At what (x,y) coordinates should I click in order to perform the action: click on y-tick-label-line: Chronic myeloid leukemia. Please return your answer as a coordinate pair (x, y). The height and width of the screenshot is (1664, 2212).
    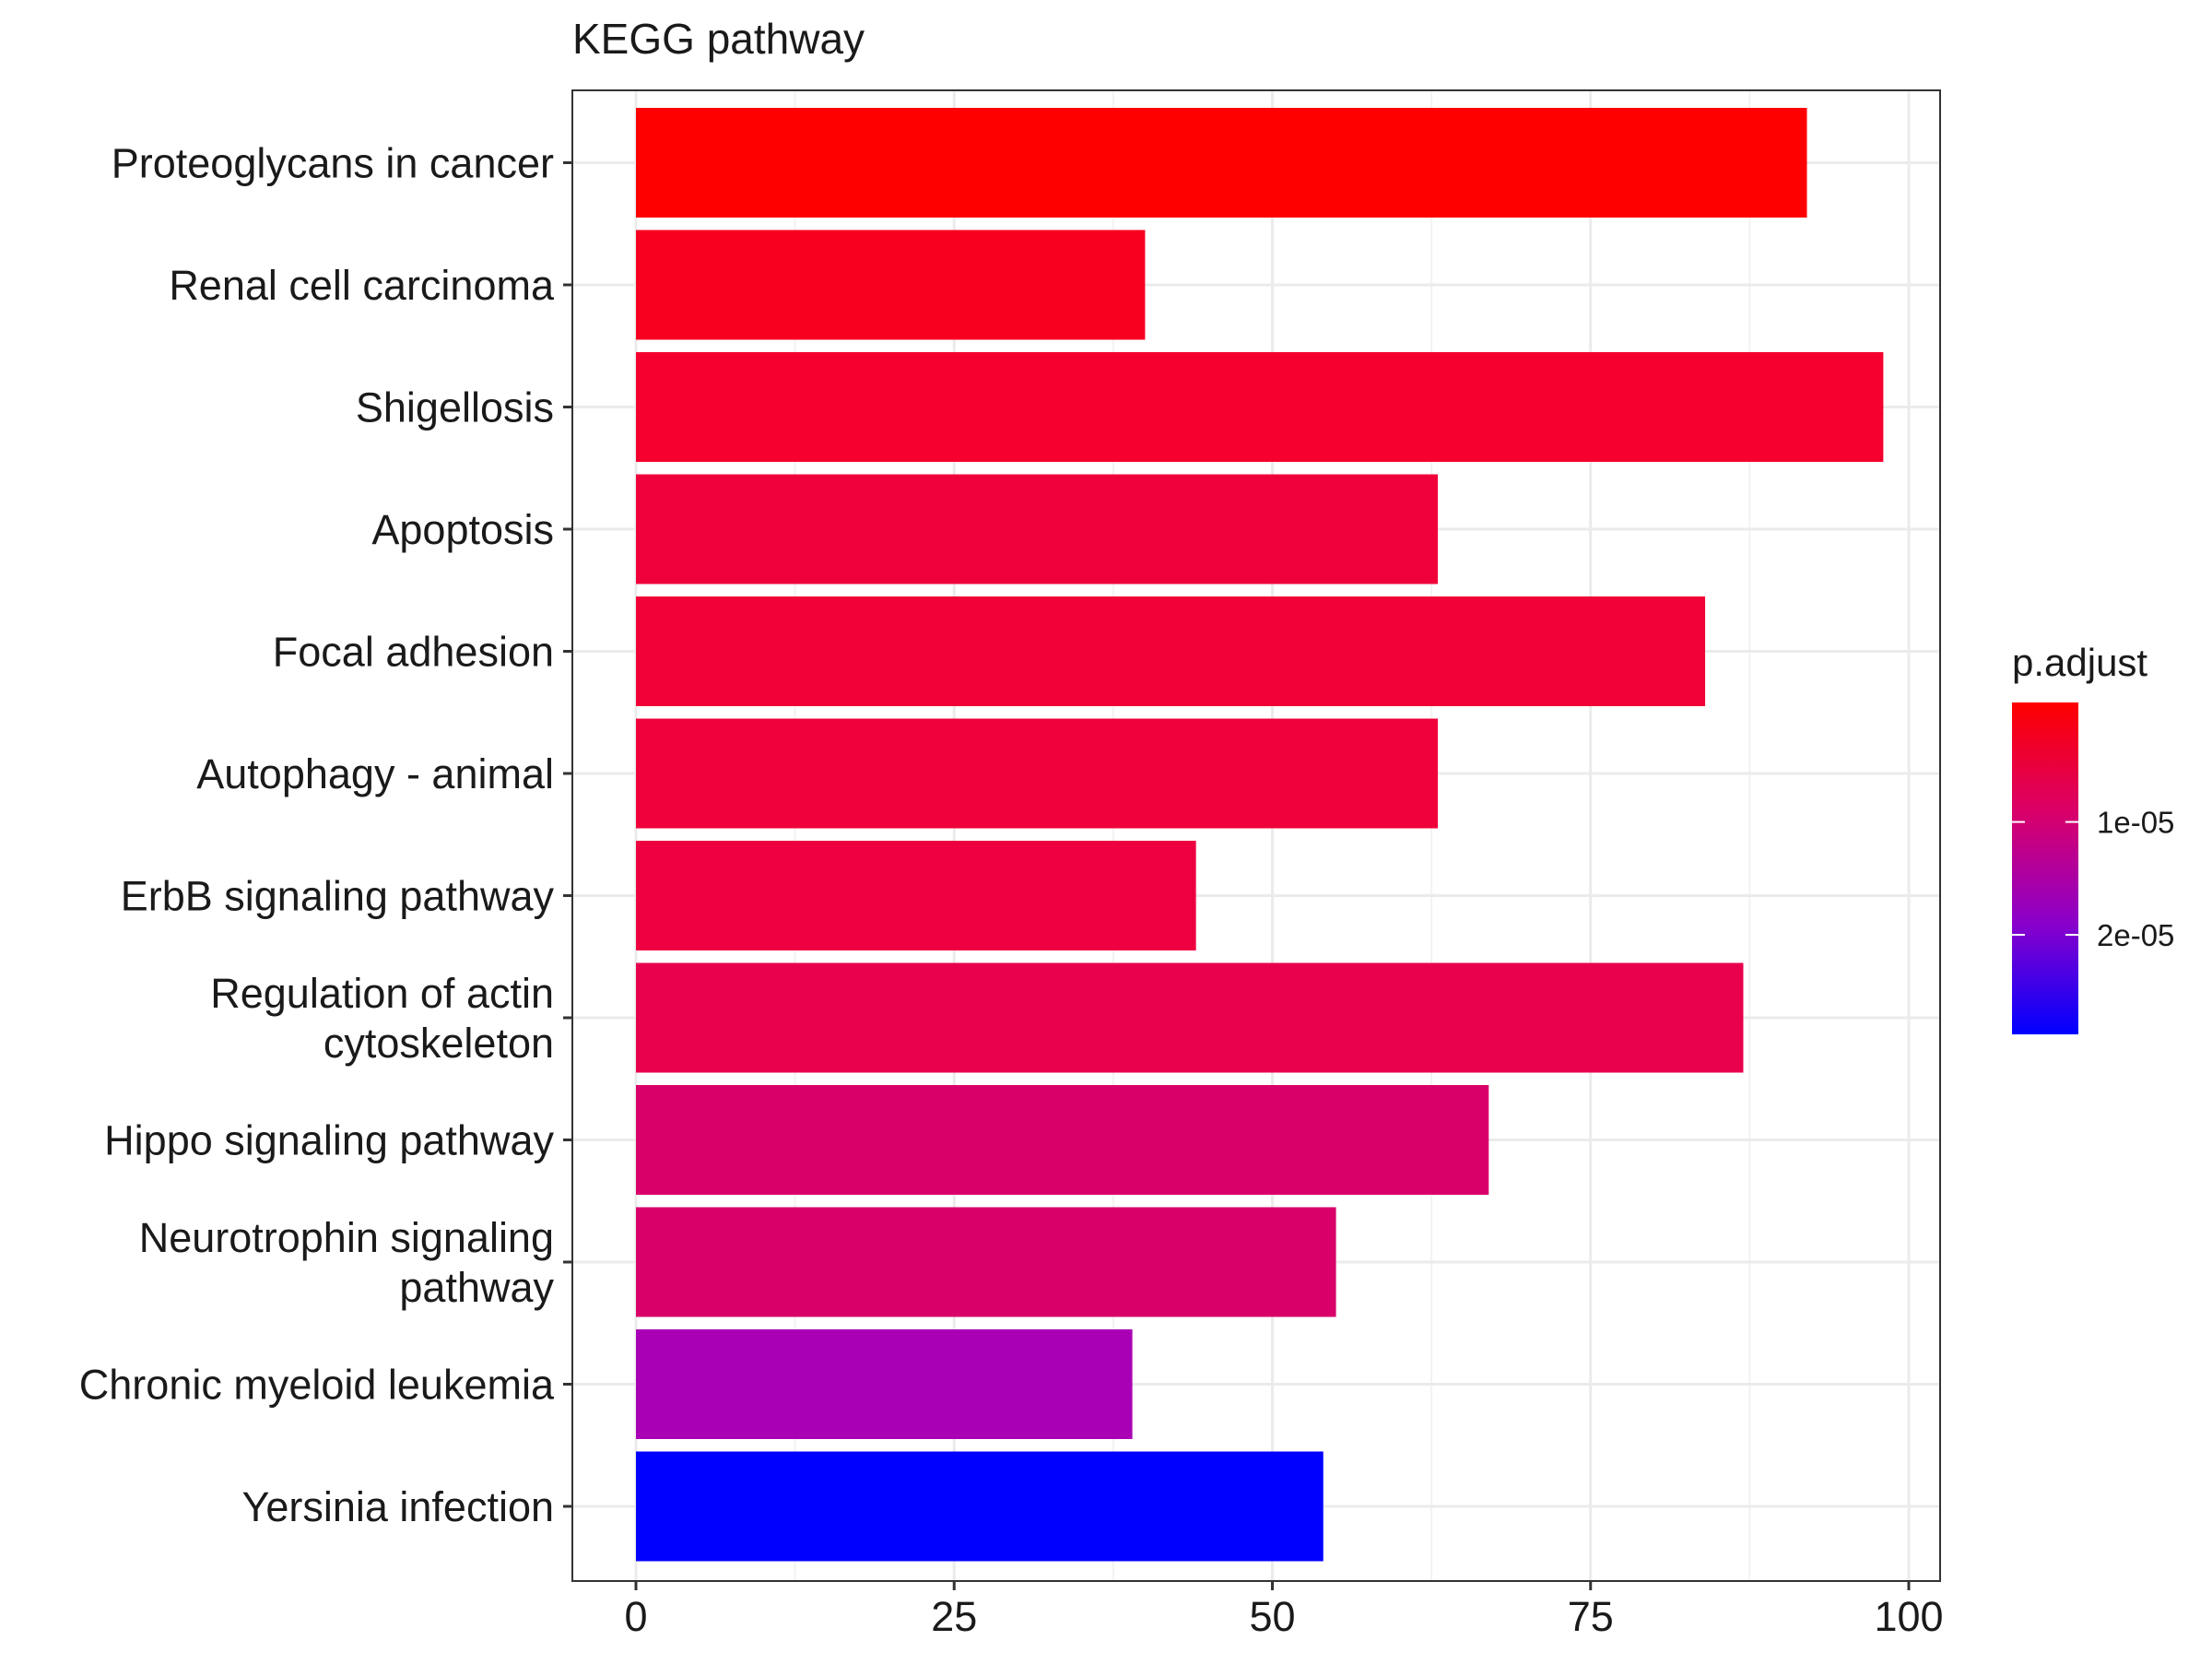
    Looking at the image, I should click on (317, 1385).